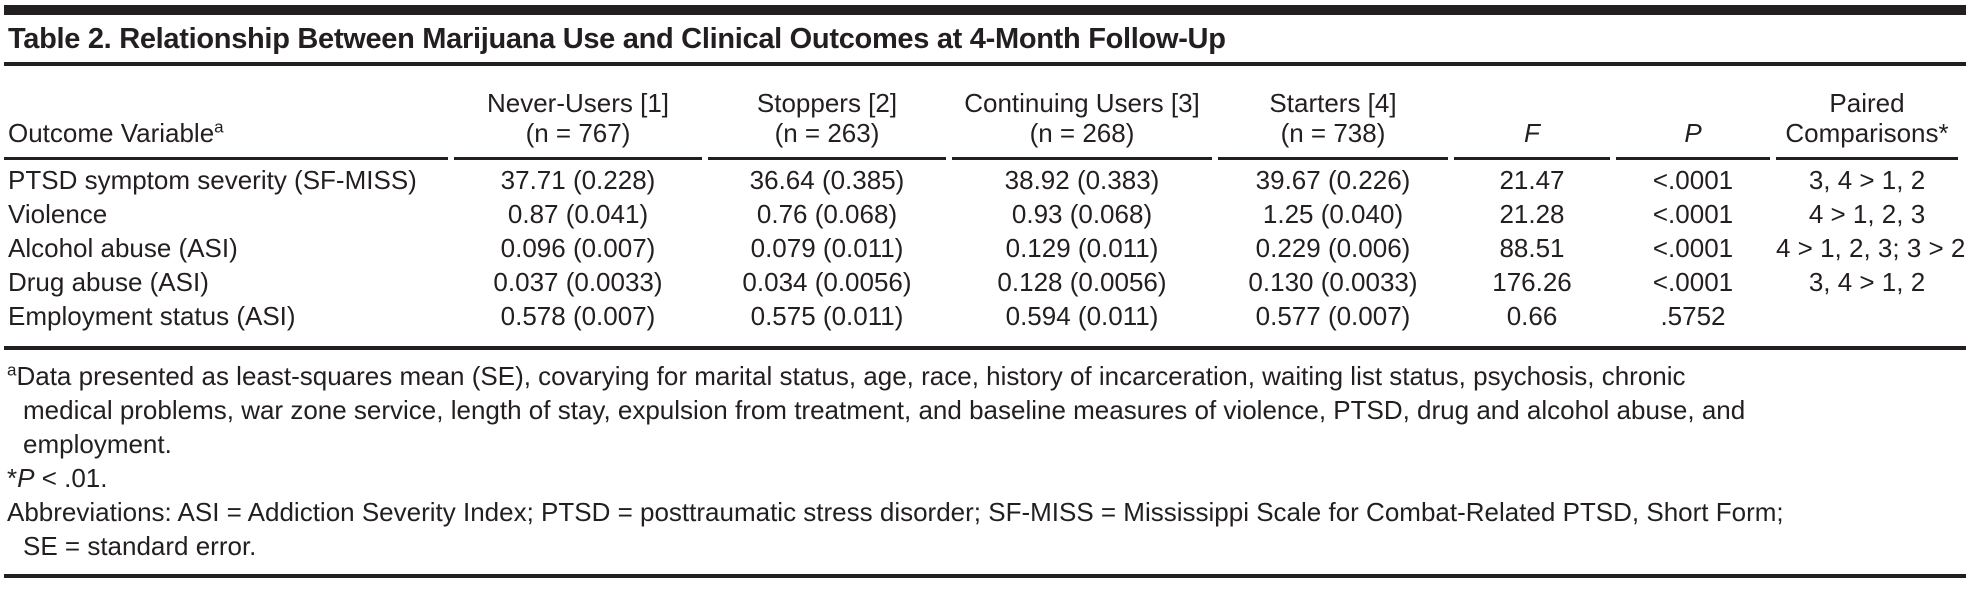 The width and height of the screenshot is (1970, 595). Describe the element at coordinates (1532, 248) in the screenshot. I see `cell-f: 88.51` at that location.